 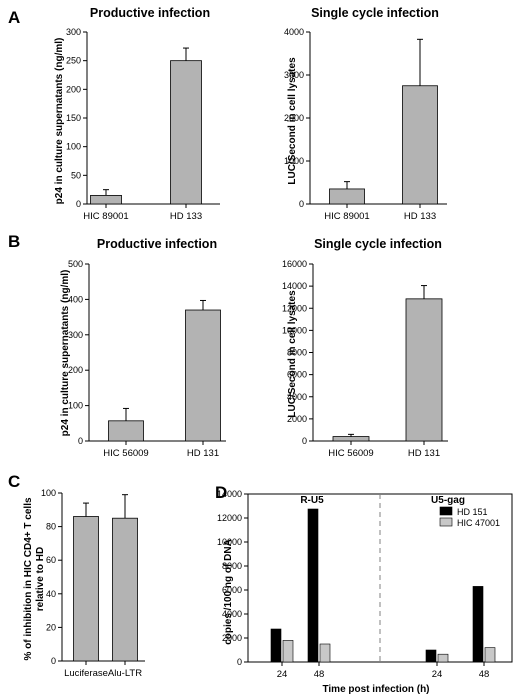 What do you see at coordinates (14, 241) in the screenshot?
I see `panel-letter-b: B` at bounding box center [14, 241].